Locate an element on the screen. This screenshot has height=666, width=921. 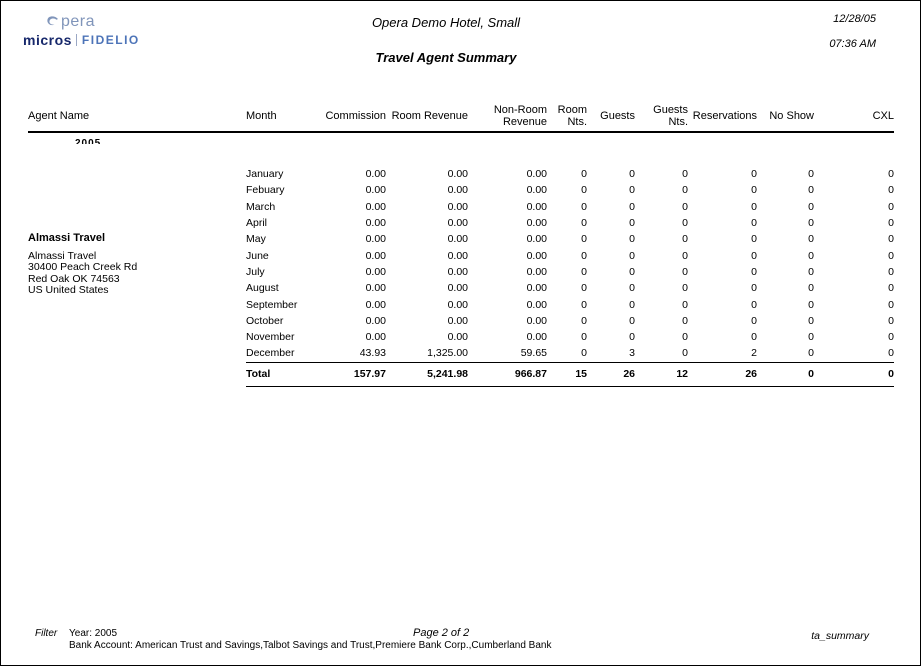
page-number: Page 2 of 2 is located at coordinates (441, 633).